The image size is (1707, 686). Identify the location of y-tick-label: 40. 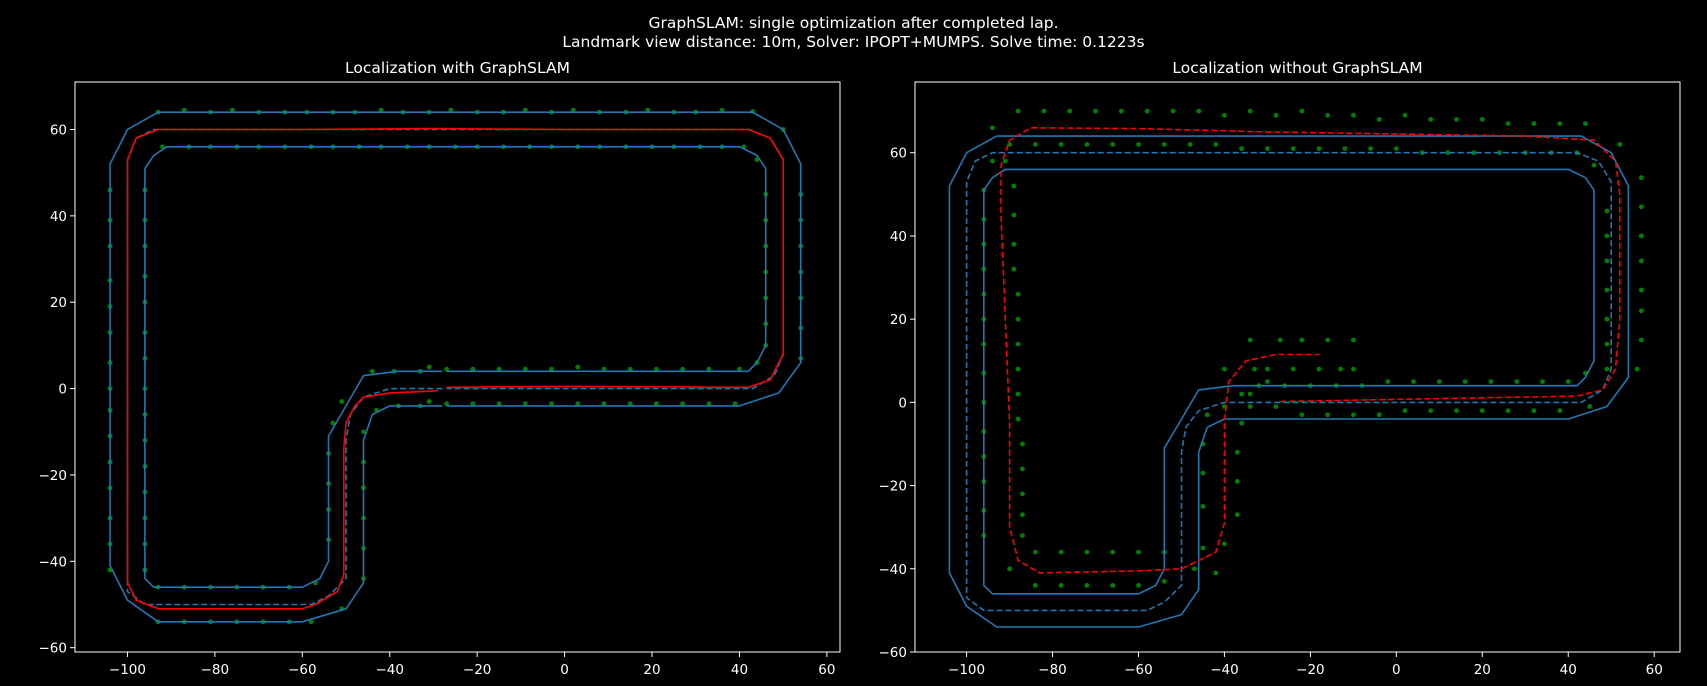
(58, 217).